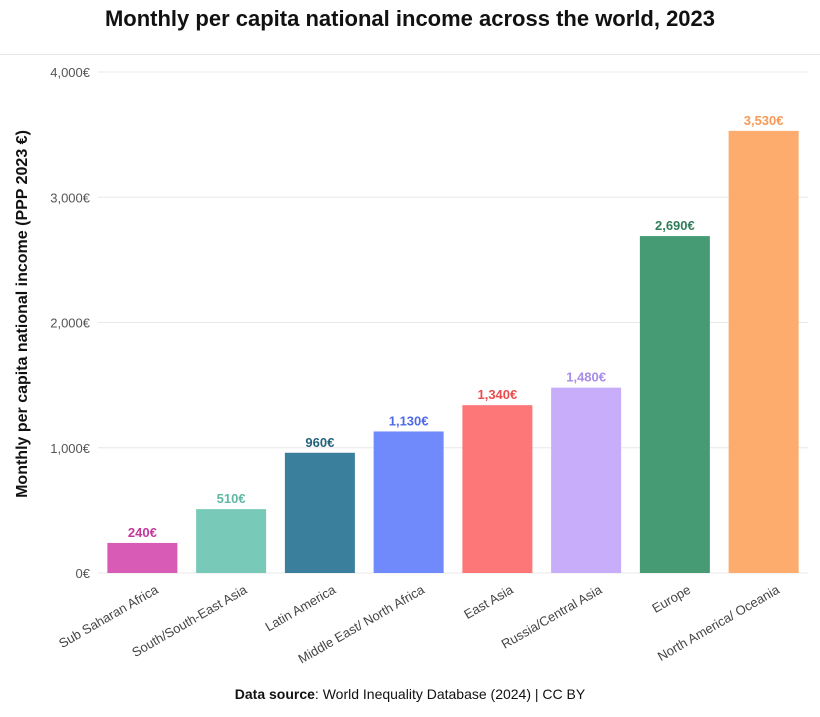  What do you see at coordinates (497, 394) in the screenshot?
I see `value-label: 1,340€` at bounding box center [497, 394].